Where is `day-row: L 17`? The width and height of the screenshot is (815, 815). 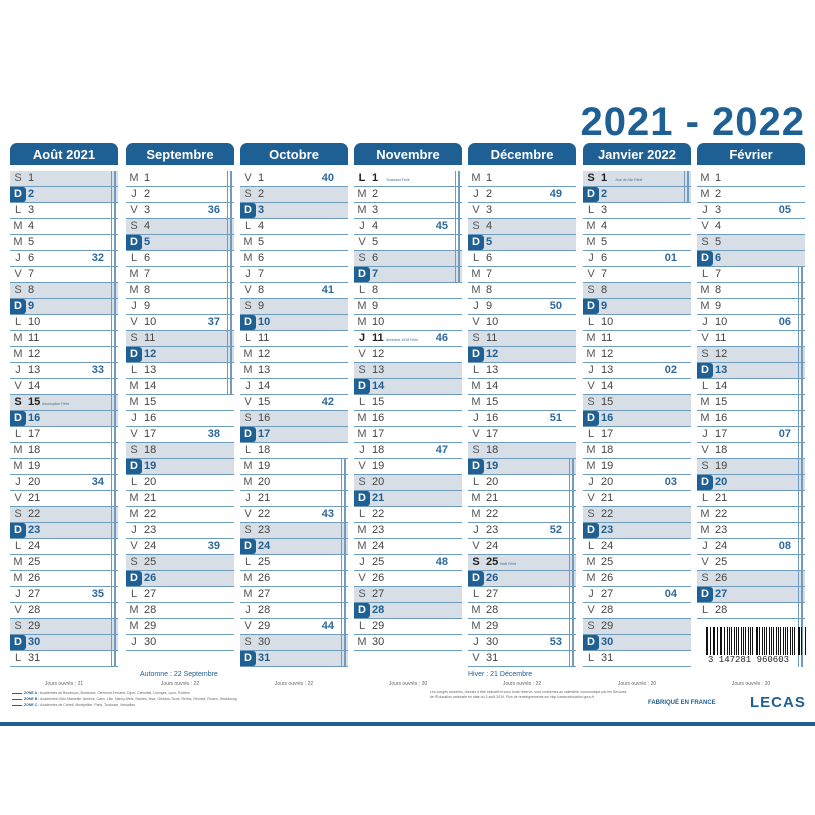 day-row: L 17 is located at coordinates (637, 435).